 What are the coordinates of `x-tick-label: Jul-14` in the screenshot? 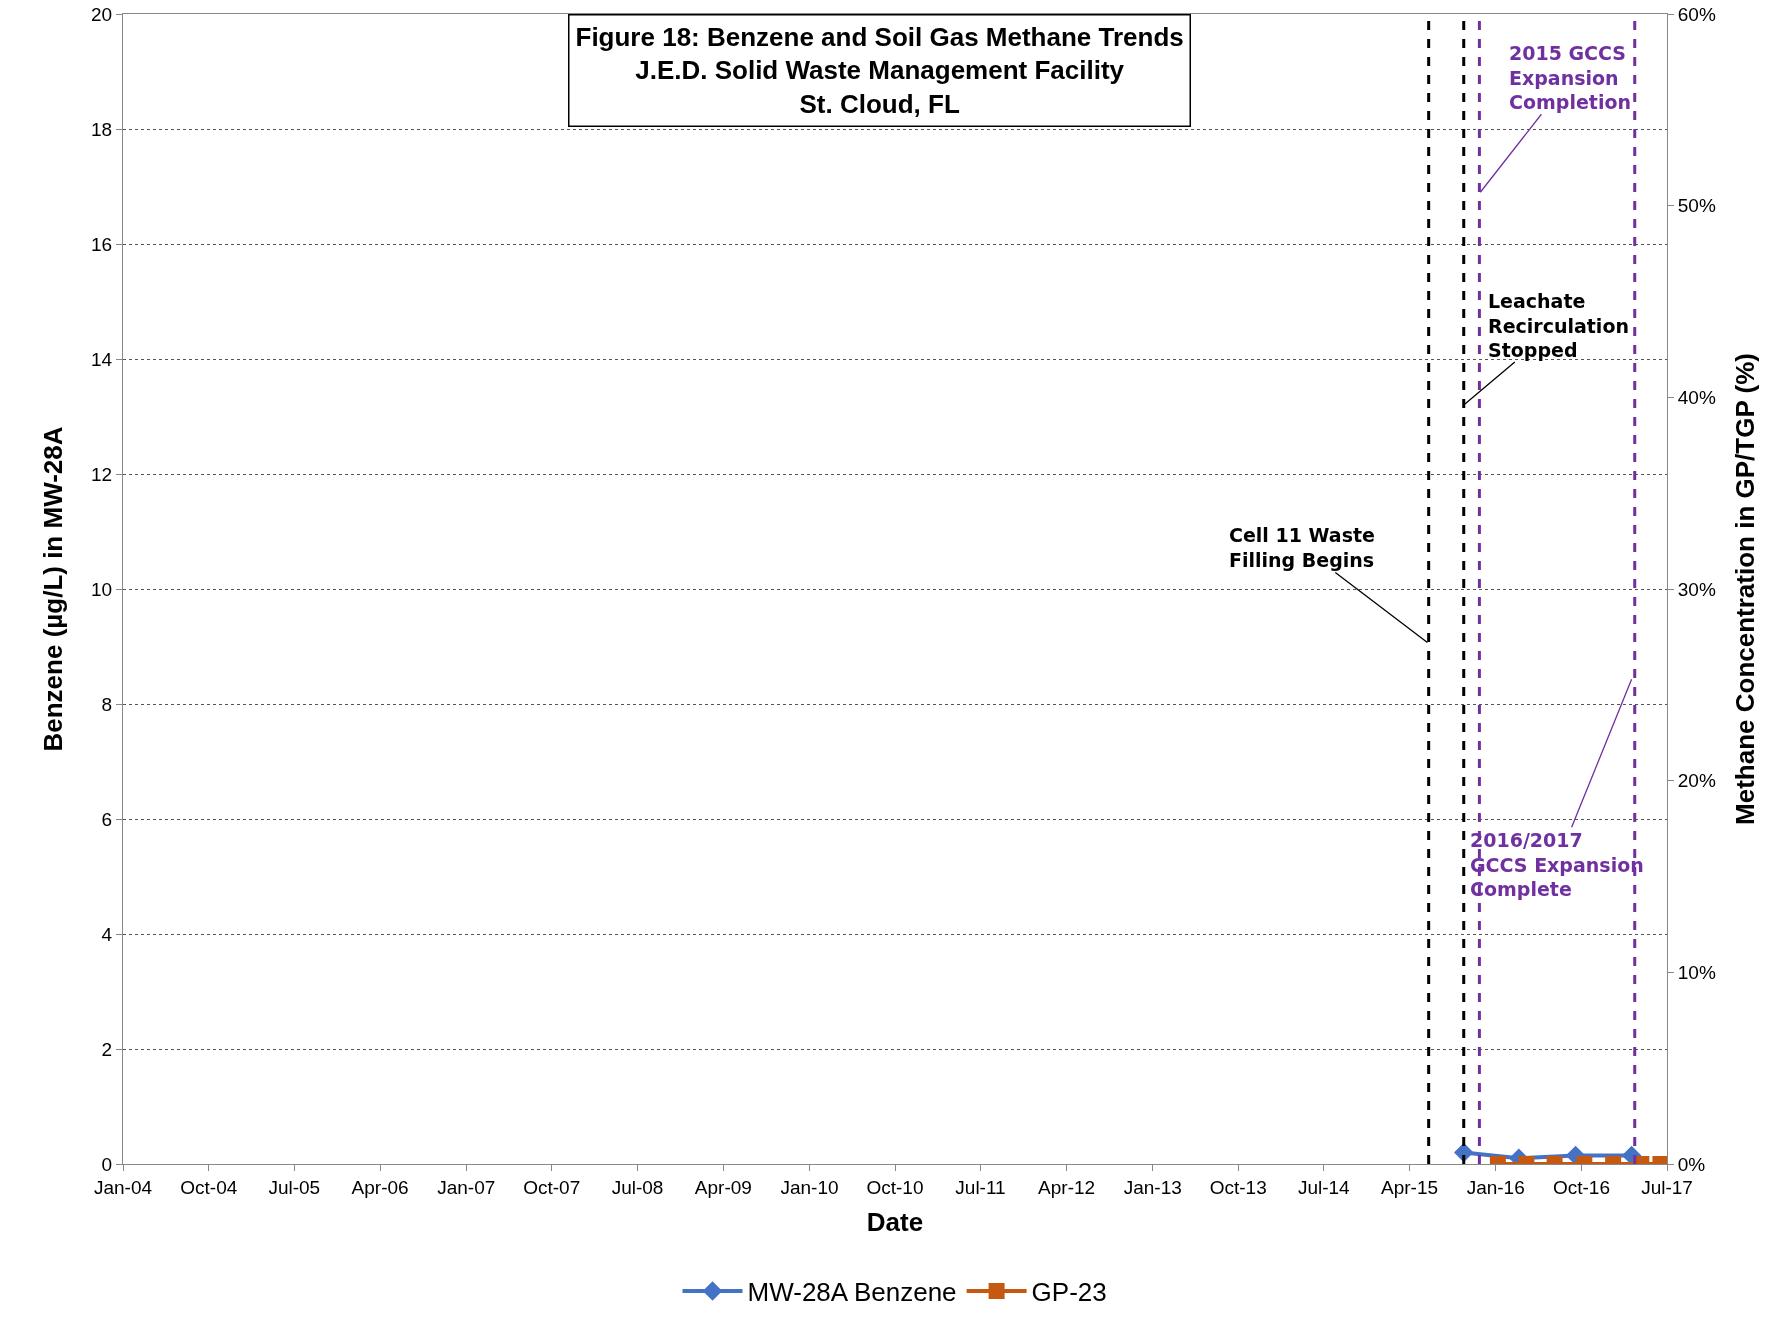 It's located at (1324, 1187).